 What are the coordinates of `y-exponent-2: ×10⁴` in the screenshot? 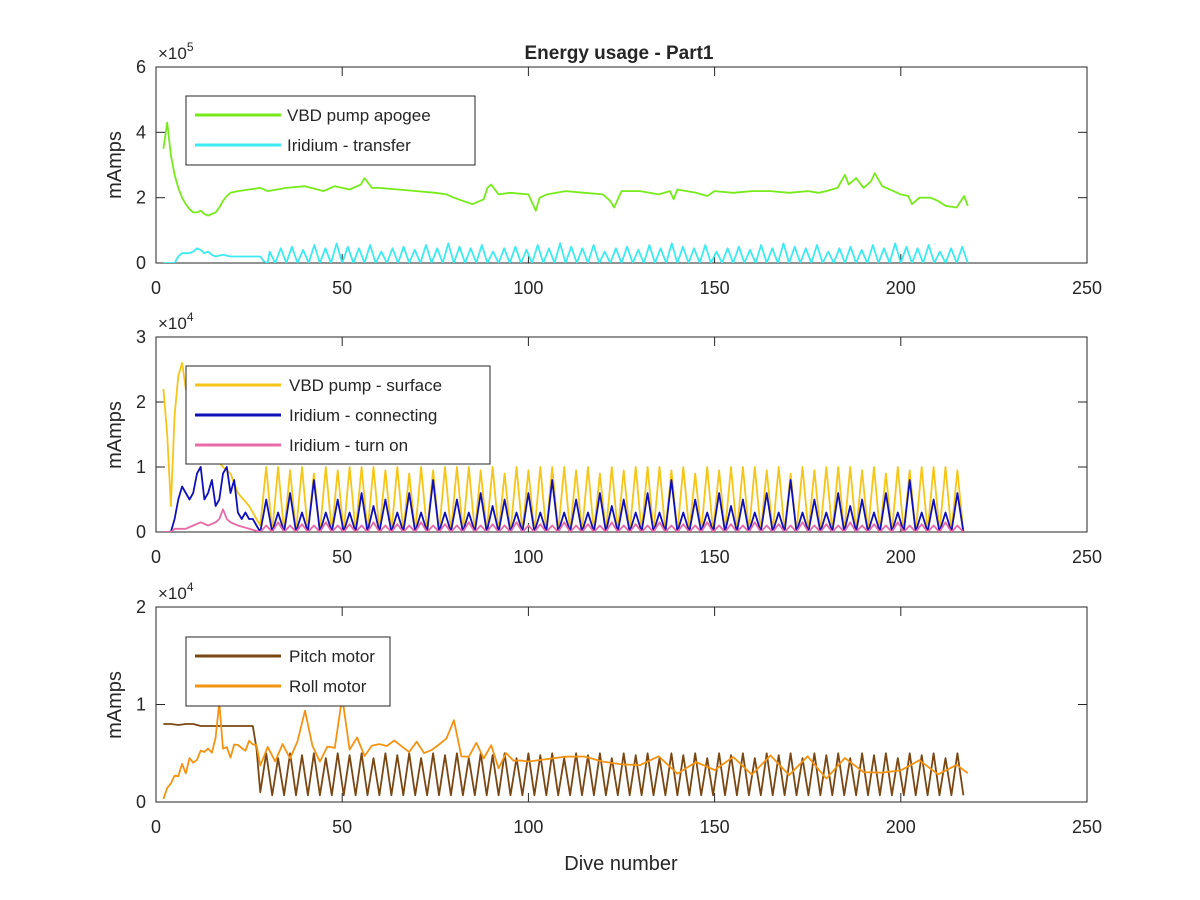 It's located at (176, 321).